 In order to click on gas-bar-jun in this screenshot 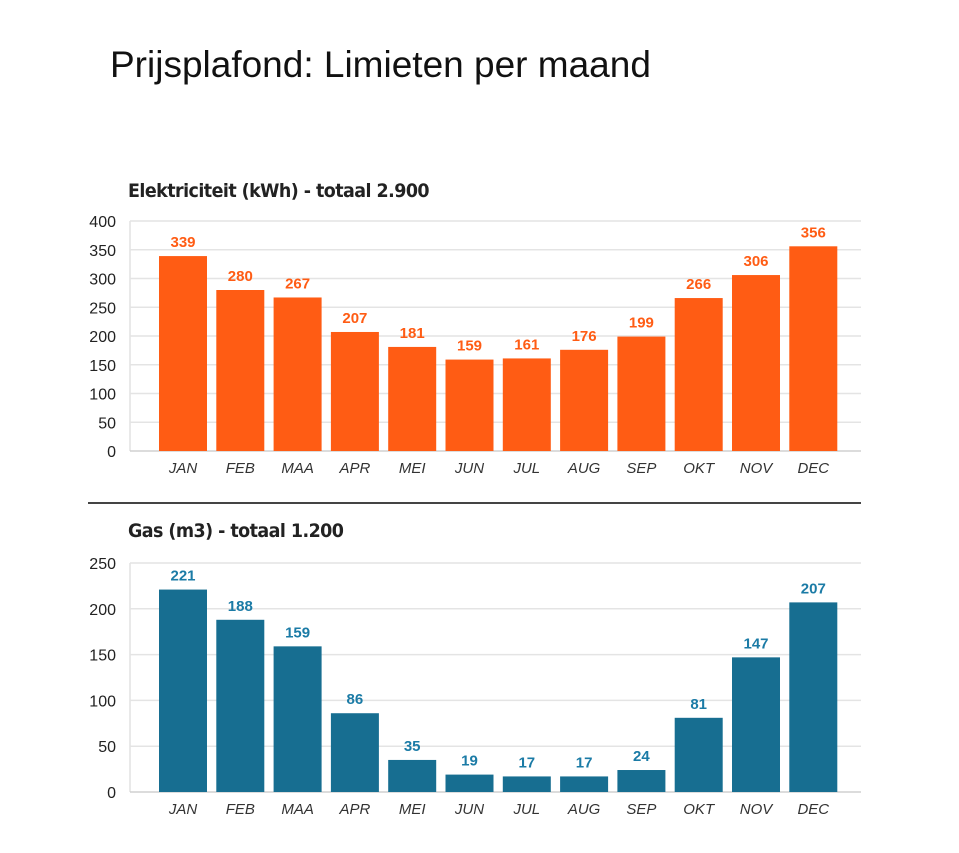, I will do `click(469, 783)`.